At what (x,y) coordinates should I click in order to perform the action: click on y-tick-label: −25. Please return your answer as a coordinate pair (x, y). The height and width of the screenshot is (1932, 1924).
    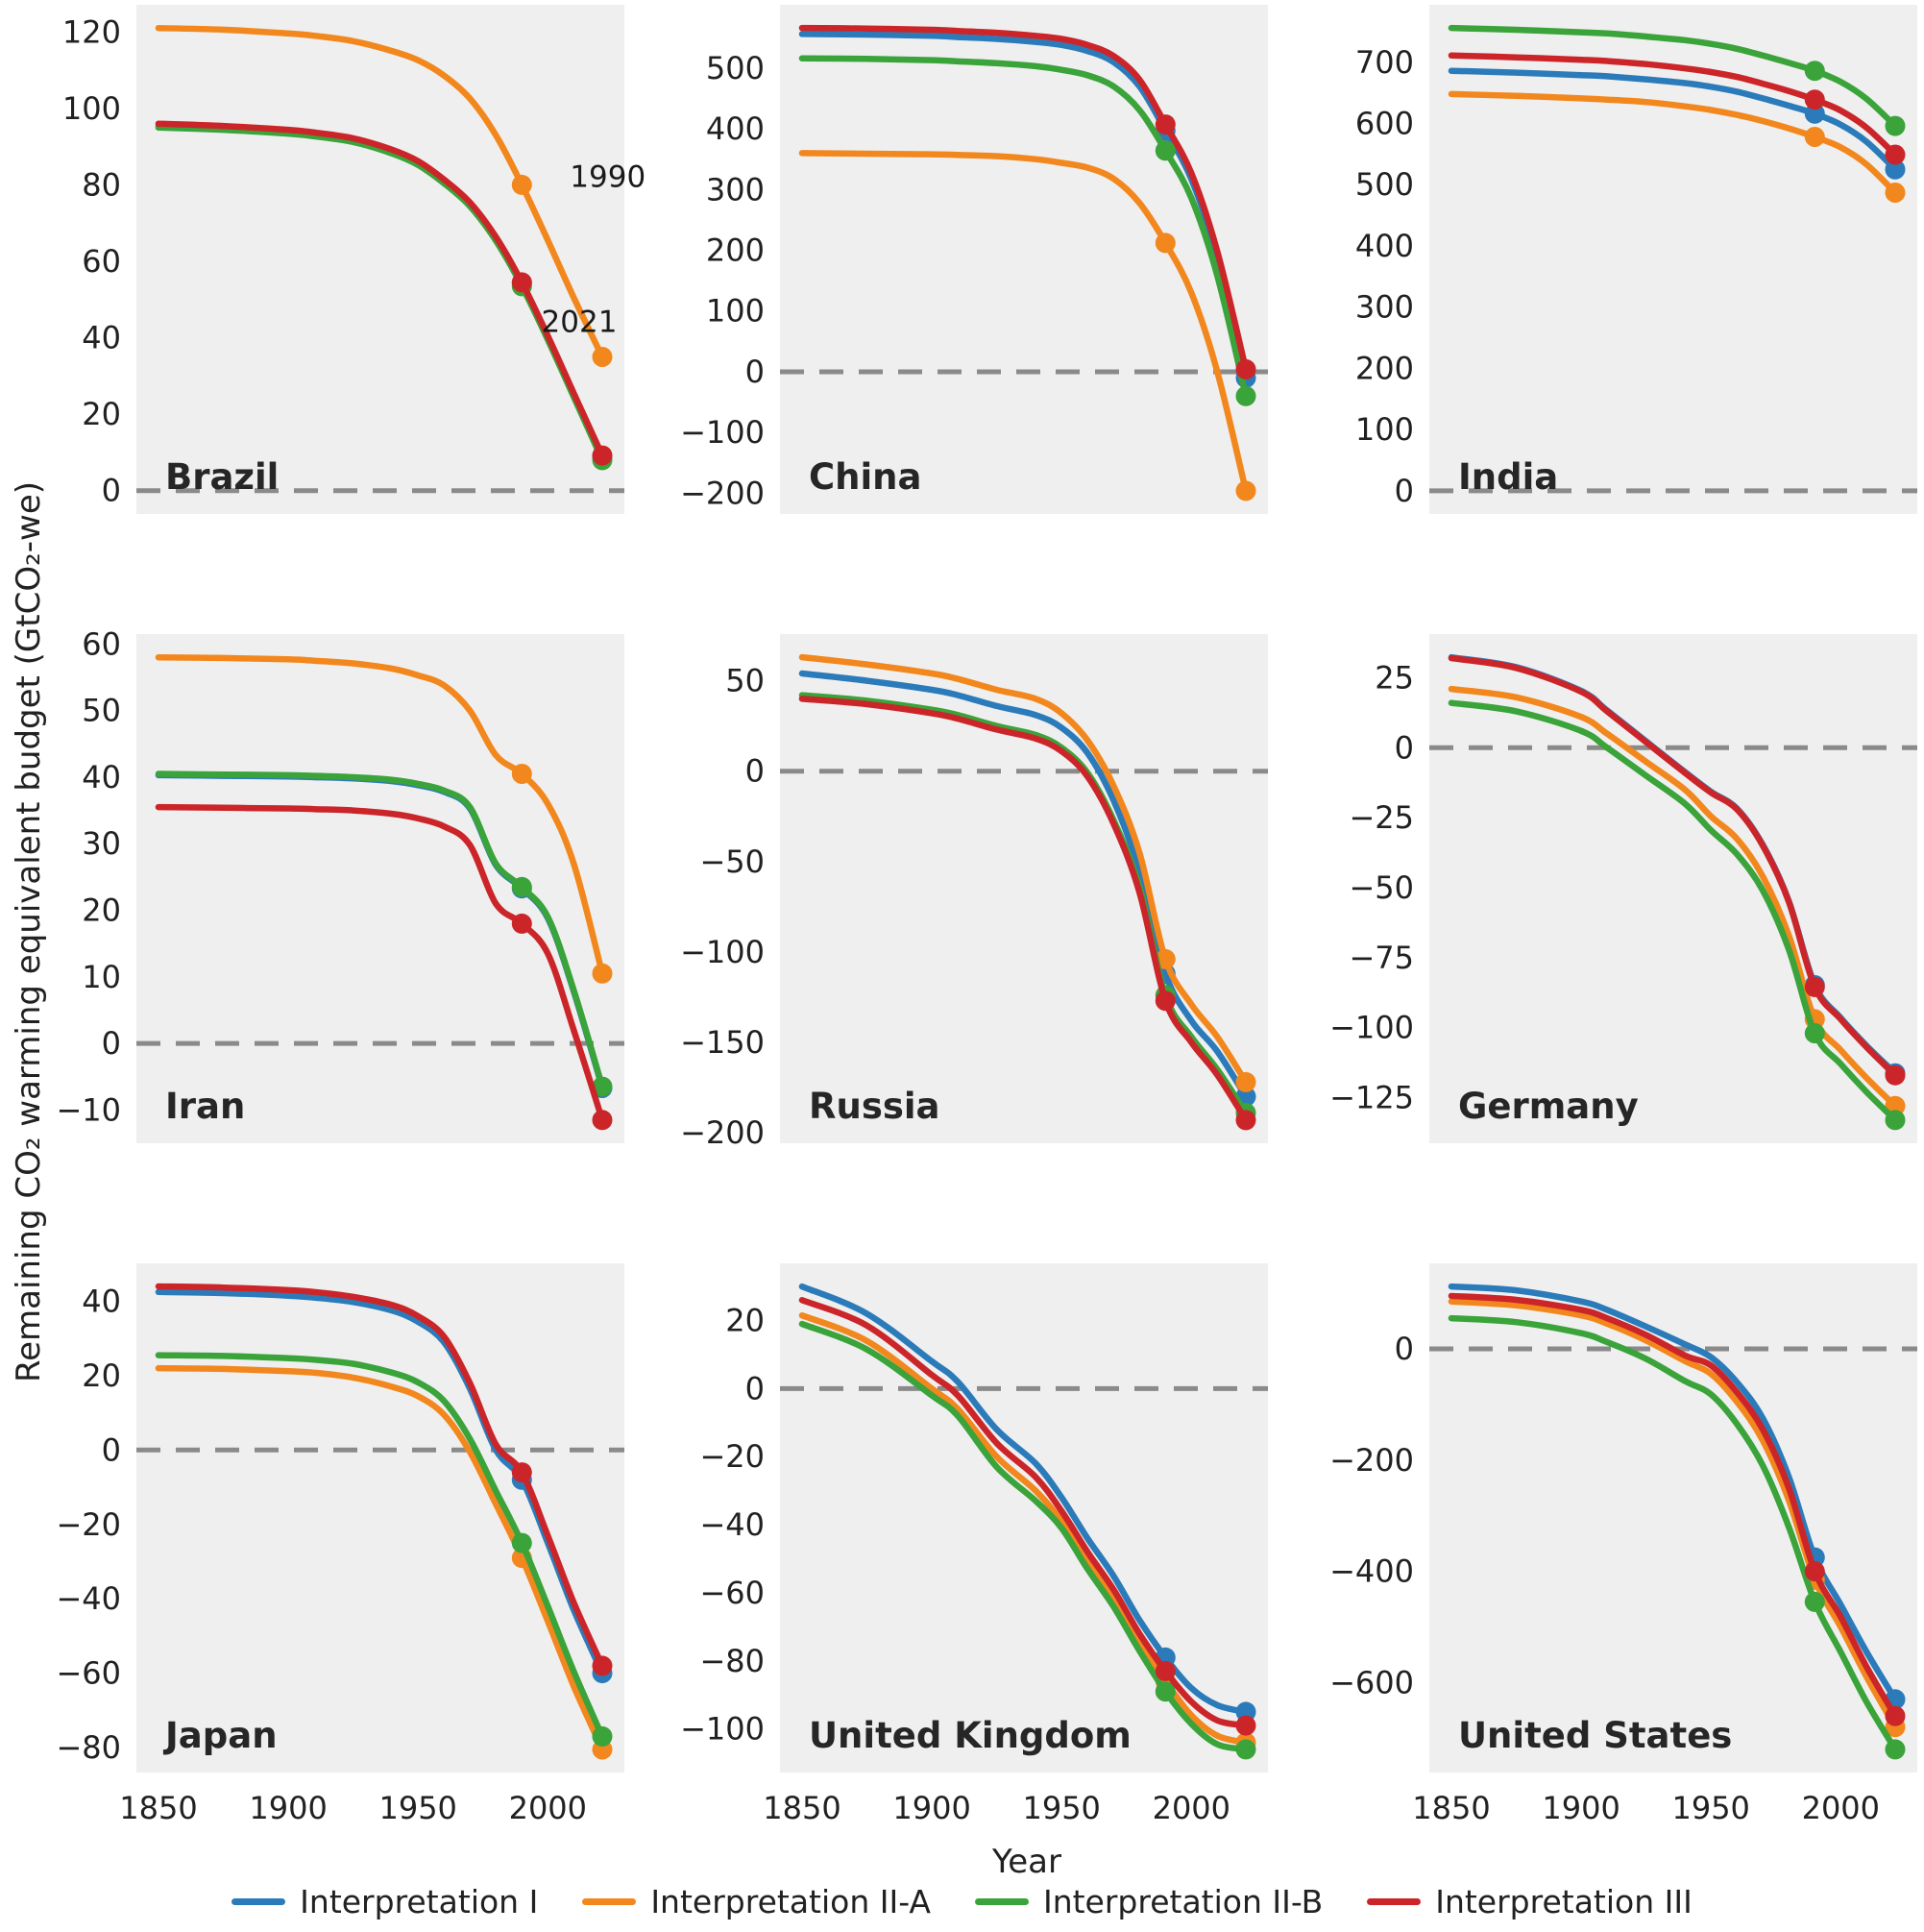
    Looking at the image, I should click on (1381, 818).